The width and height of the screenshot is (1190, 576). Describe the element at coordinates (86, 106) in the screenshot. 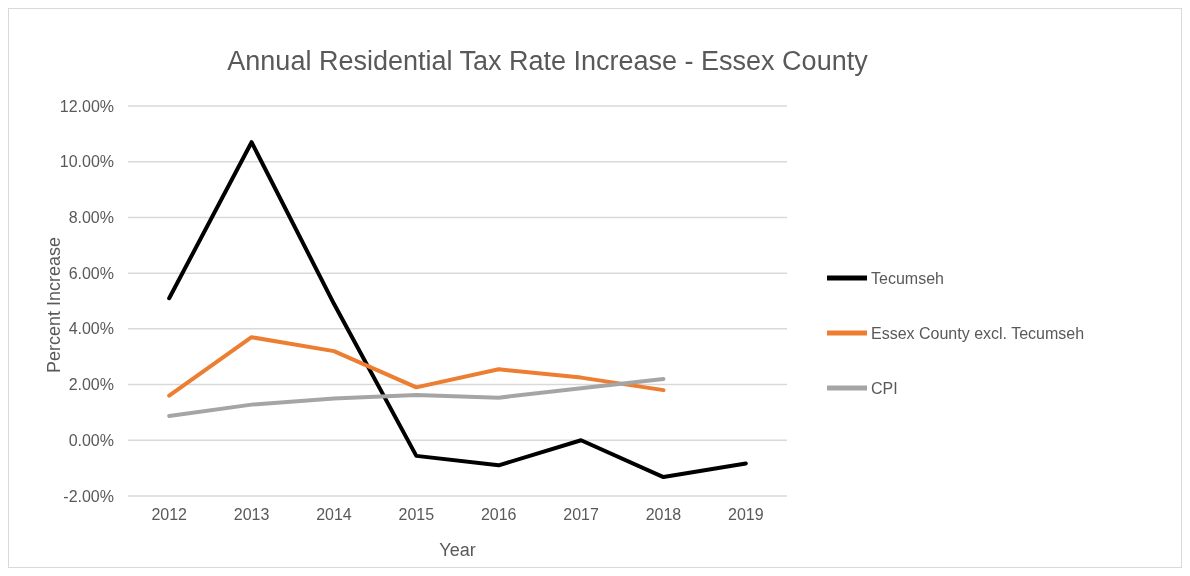

I see `y-tick-label: 12.00%` at that location.